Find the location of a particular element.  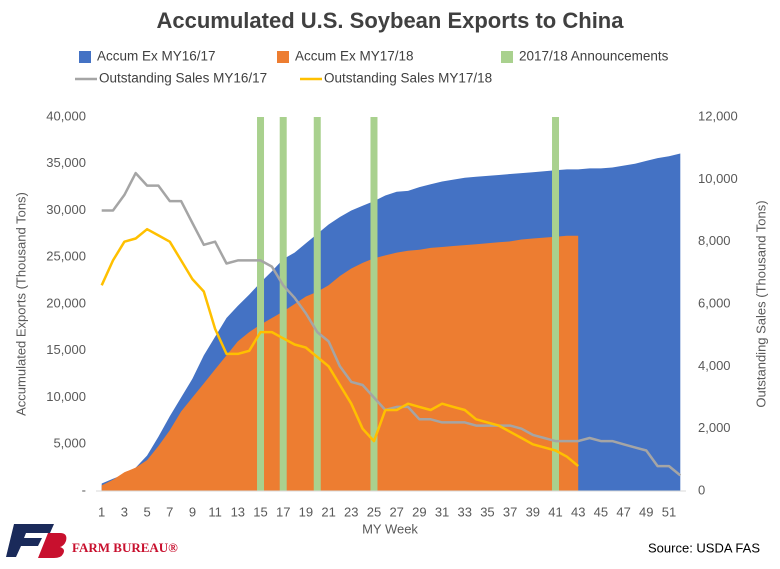

logo-text: FARM BUREAU® is located at coordinates (125, 547).